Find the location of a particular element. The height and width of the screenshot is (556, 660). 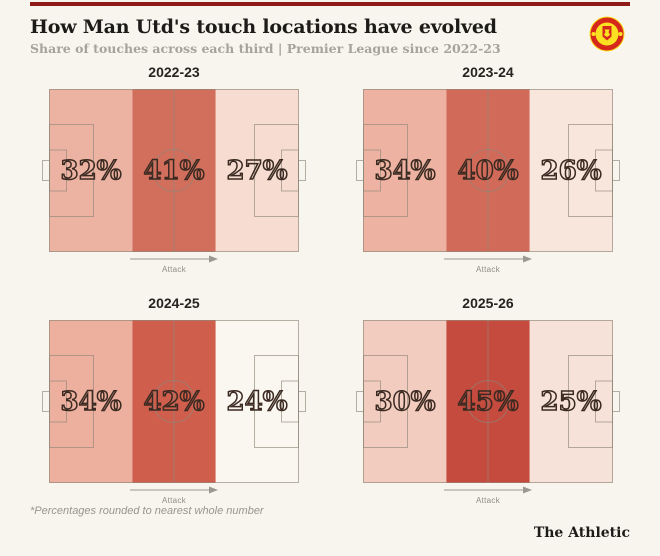

percent-labels: 30% 45% 25% is located at coordinates (488, 401).